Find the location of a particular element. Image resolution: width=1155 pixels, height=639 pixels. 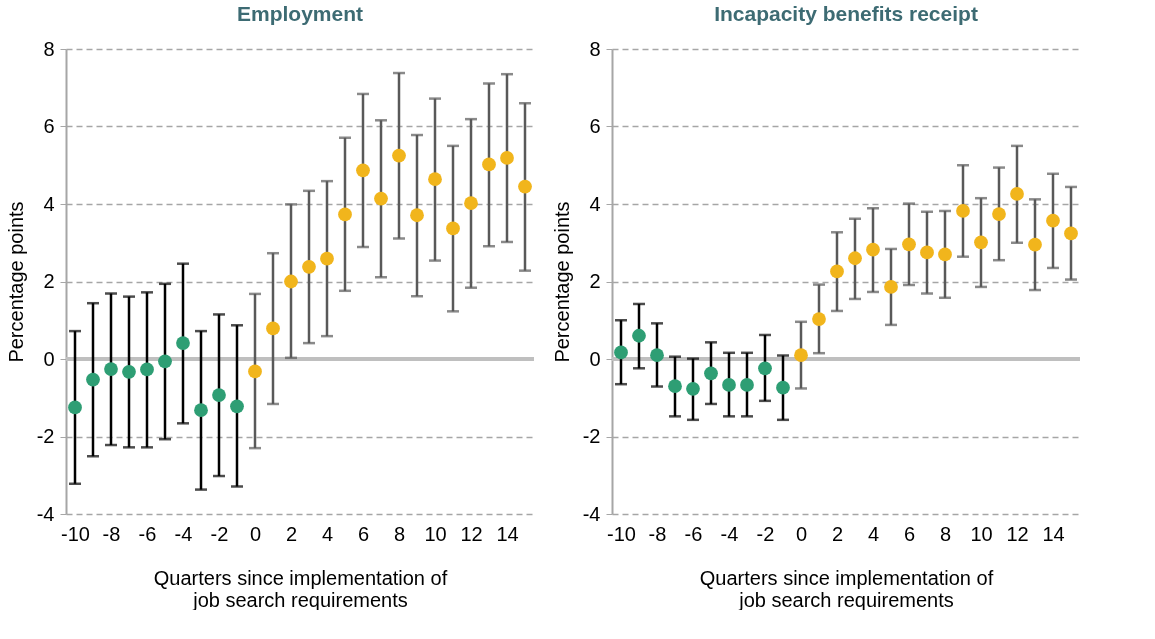

chart-title: Incapacity benefits receipt is located at coordinates (846, 13).